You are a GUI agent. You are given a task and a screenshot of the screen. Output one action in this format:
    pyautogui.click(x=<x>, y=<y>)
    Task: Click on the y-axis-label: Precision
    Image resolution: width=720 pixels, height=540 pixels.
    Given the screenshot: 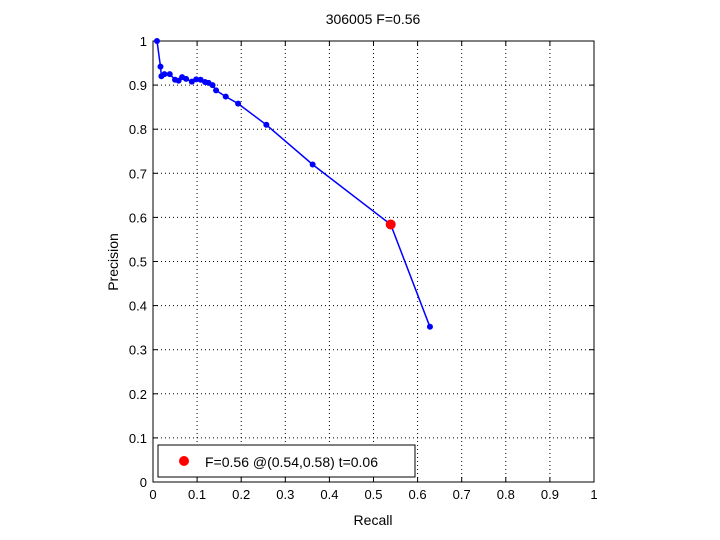 What is the action you would take?
    pyautogui.click(x=113, y=262)
    